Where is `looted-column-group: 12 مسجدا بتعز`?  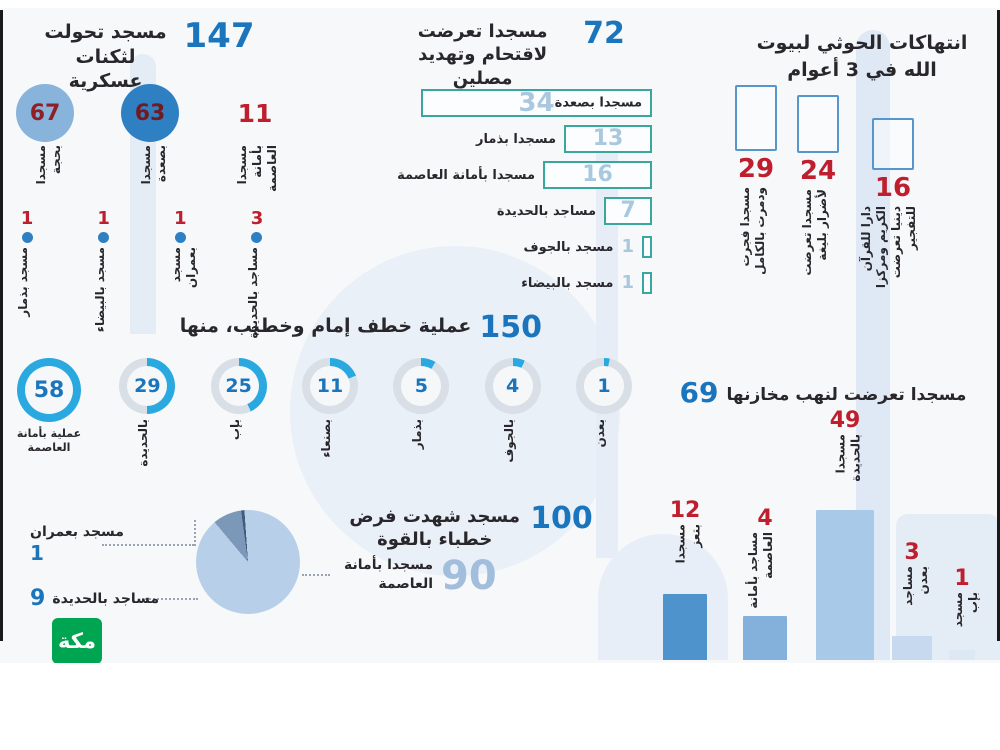 looted-column-group: 12 مسجدا بتعز is located at coordinates (685, 530).